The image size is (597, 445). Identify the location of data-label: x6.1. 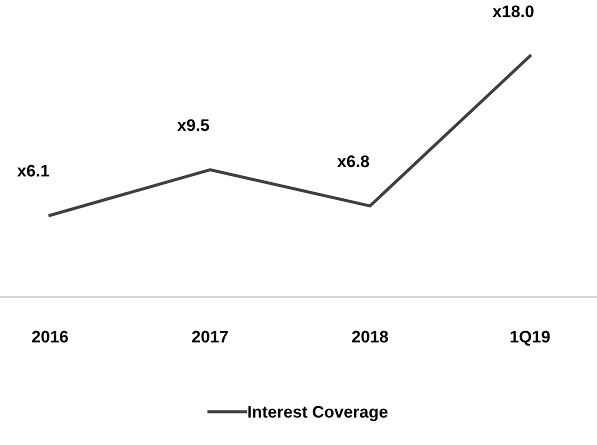
(33, 170).